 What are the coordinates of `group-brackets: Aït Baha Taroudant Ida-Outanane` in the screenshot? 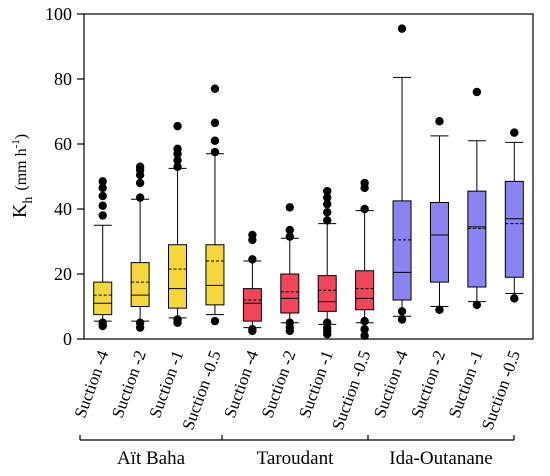 It's located at (297, 452).